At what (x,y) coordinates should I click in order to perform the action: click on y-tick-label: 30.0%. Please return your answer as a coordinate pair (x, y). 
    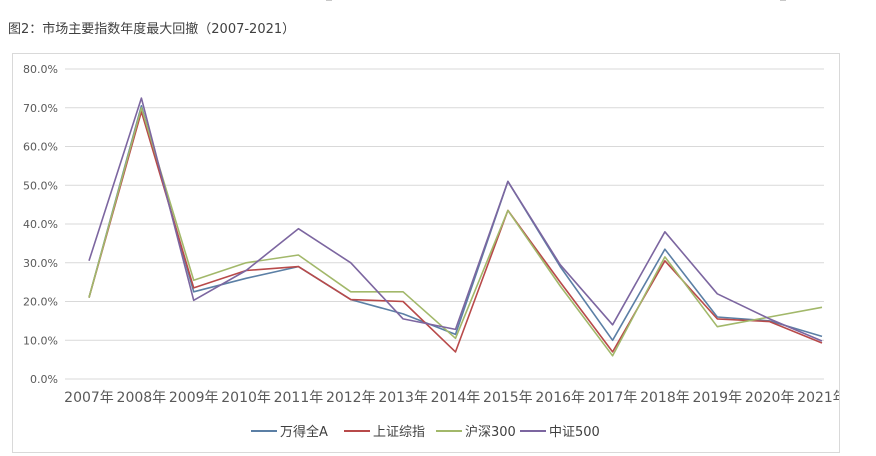
    Looking at the image, I should click on (40, 263).